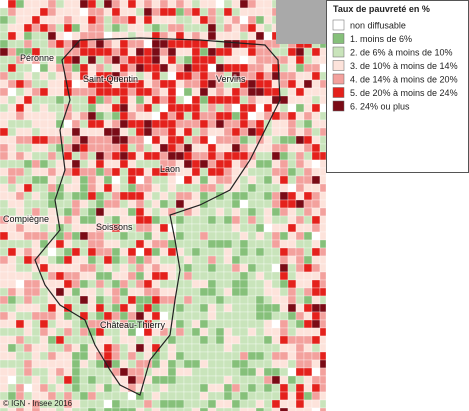  Describe the element at coordinates (381, 9) in the screenshot. I see `legend-title: Taux de pauvreté en %` at that location.